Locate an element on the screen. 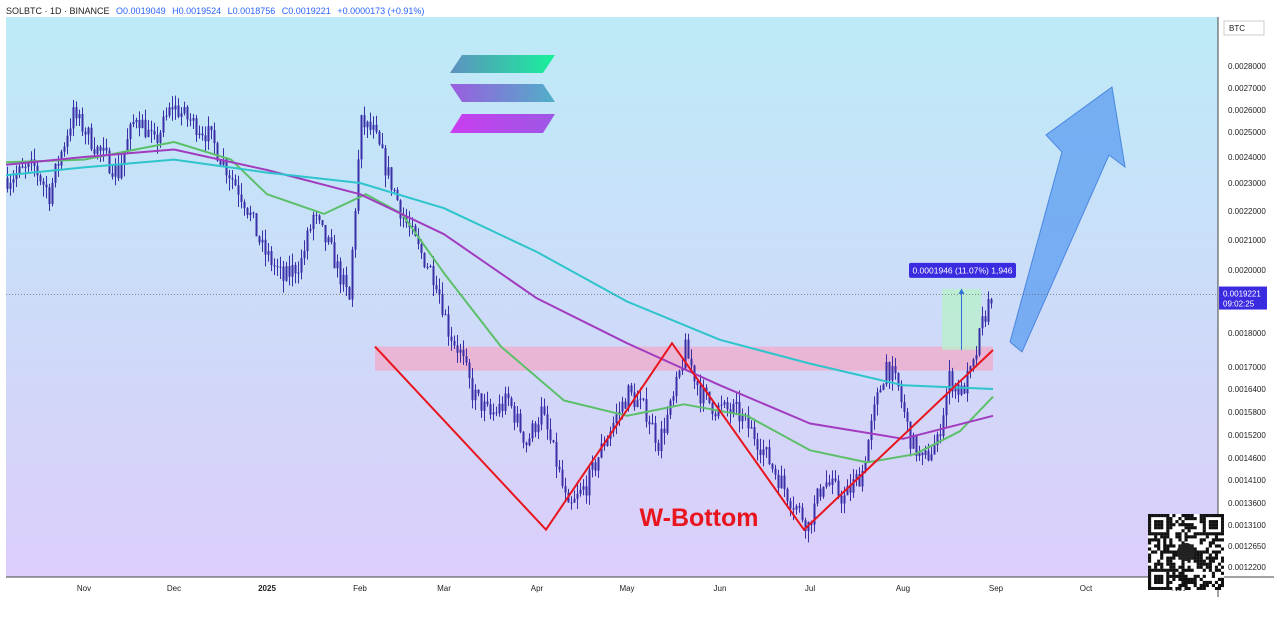  qr-code is located at coordinates (1186, 552).